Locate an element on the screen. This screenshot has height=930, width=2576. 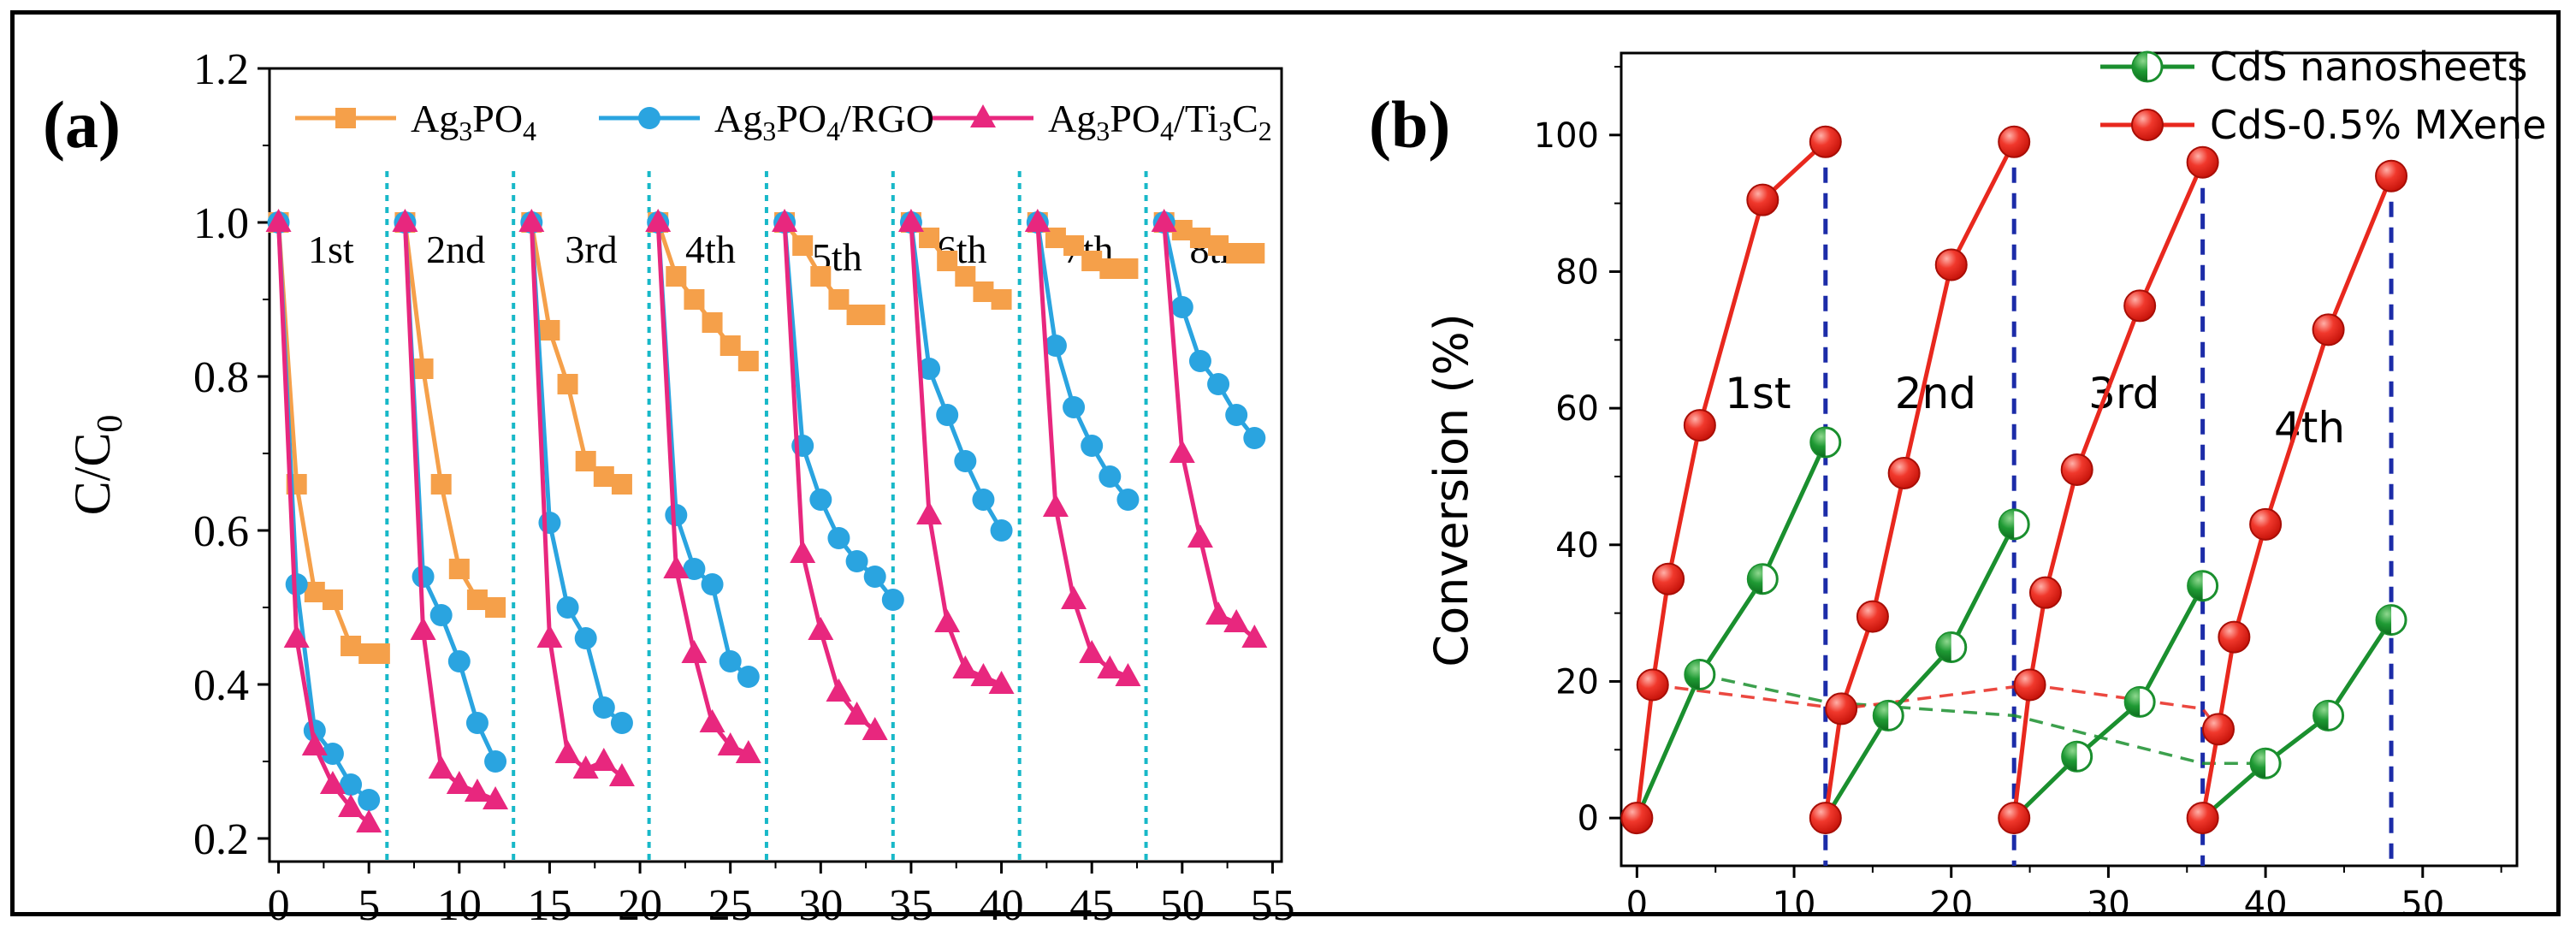
x-tick-label-b-1: 10 is located at coordinates (1794, 904).